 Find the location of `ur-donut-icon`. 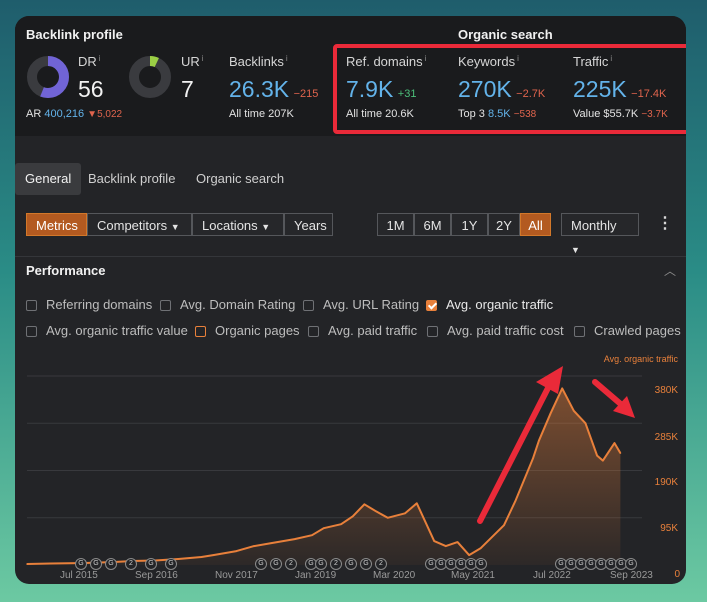

ur-donut-icon is located at coordinates (150, 77).